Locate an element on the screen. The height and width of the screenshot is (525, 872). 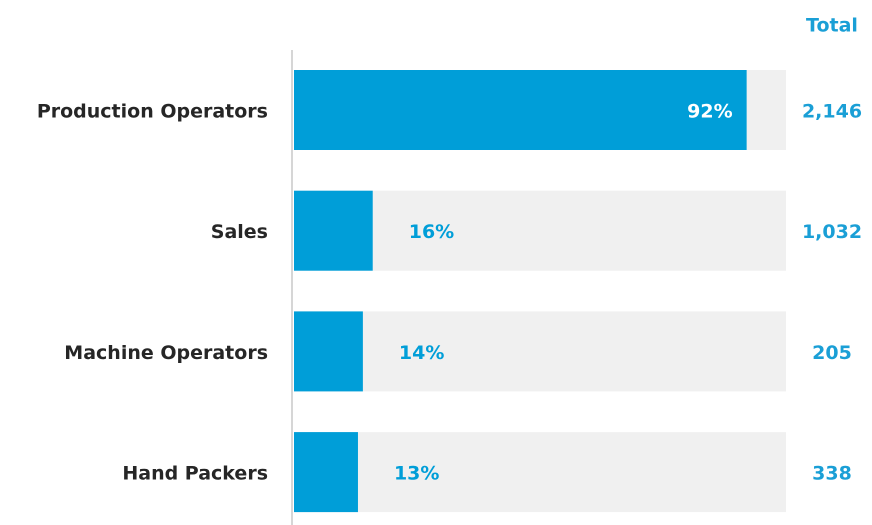
total-label: 338 is located at coordinates (832, 474).